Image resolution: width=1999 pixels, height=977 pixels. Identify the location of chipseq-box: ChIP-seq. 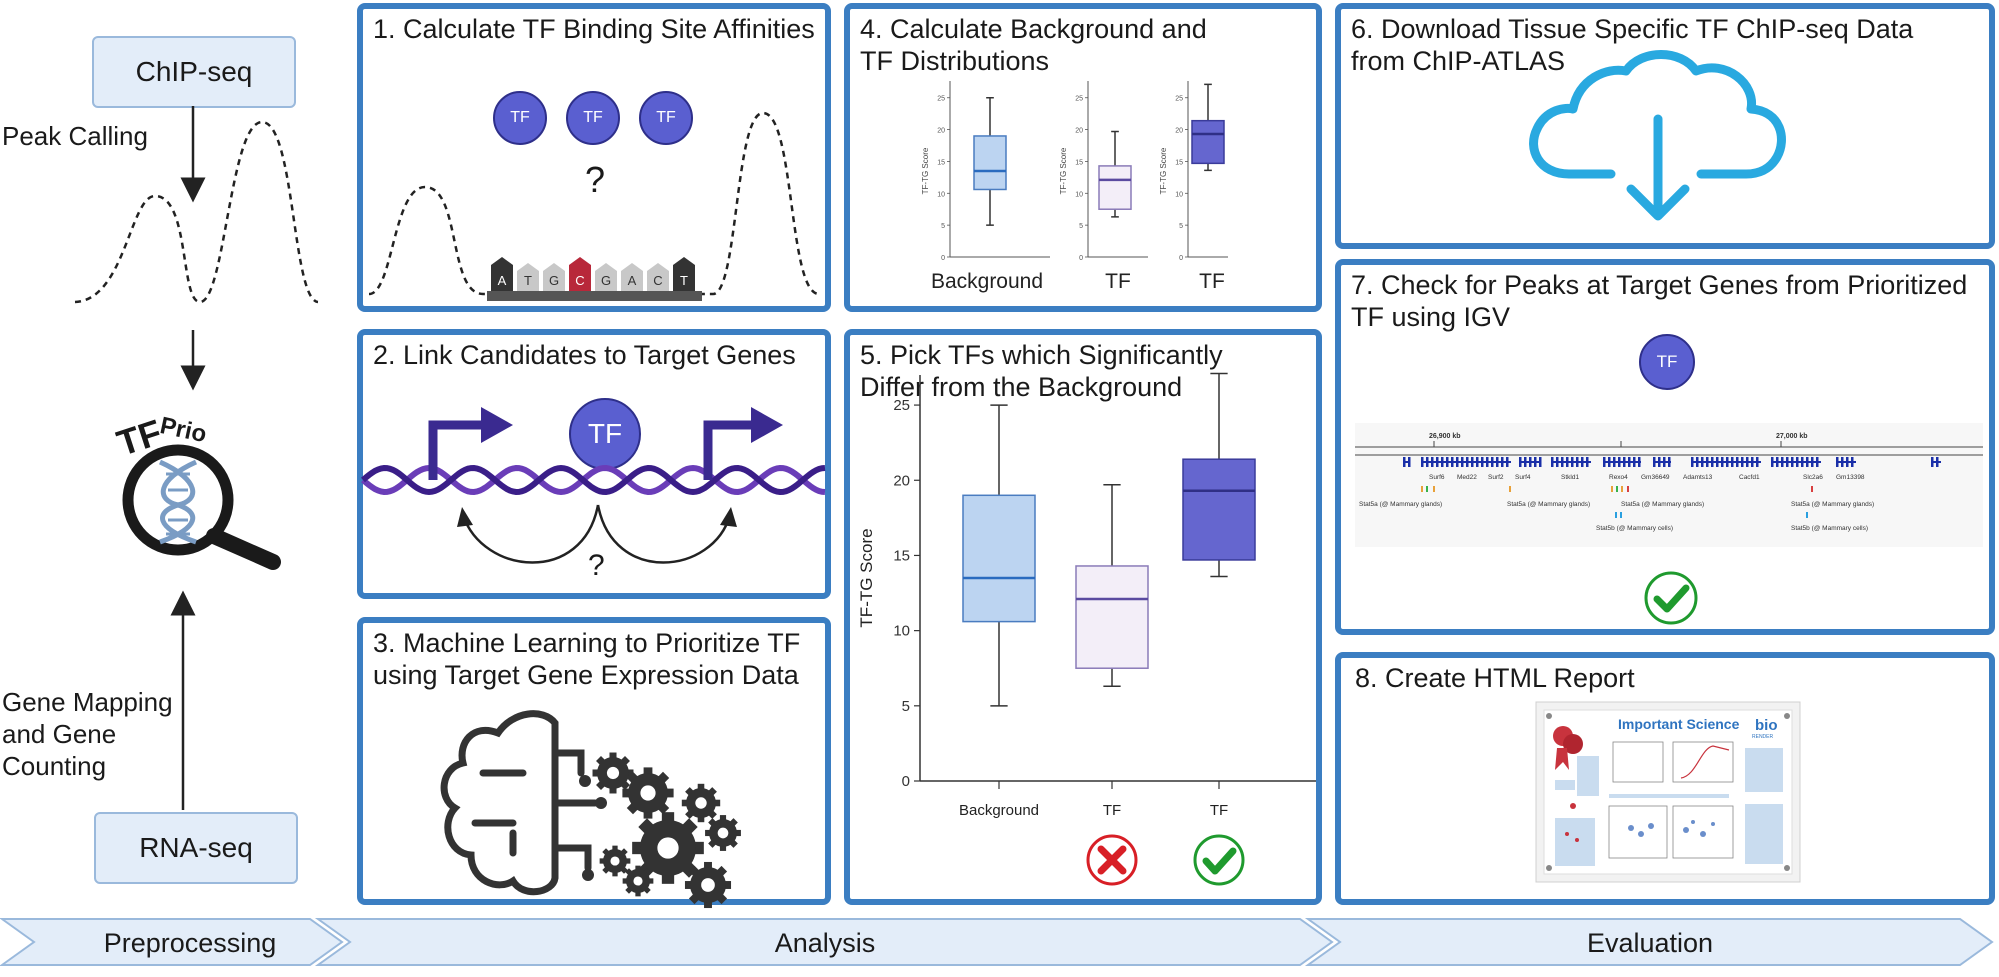
(194, 72).